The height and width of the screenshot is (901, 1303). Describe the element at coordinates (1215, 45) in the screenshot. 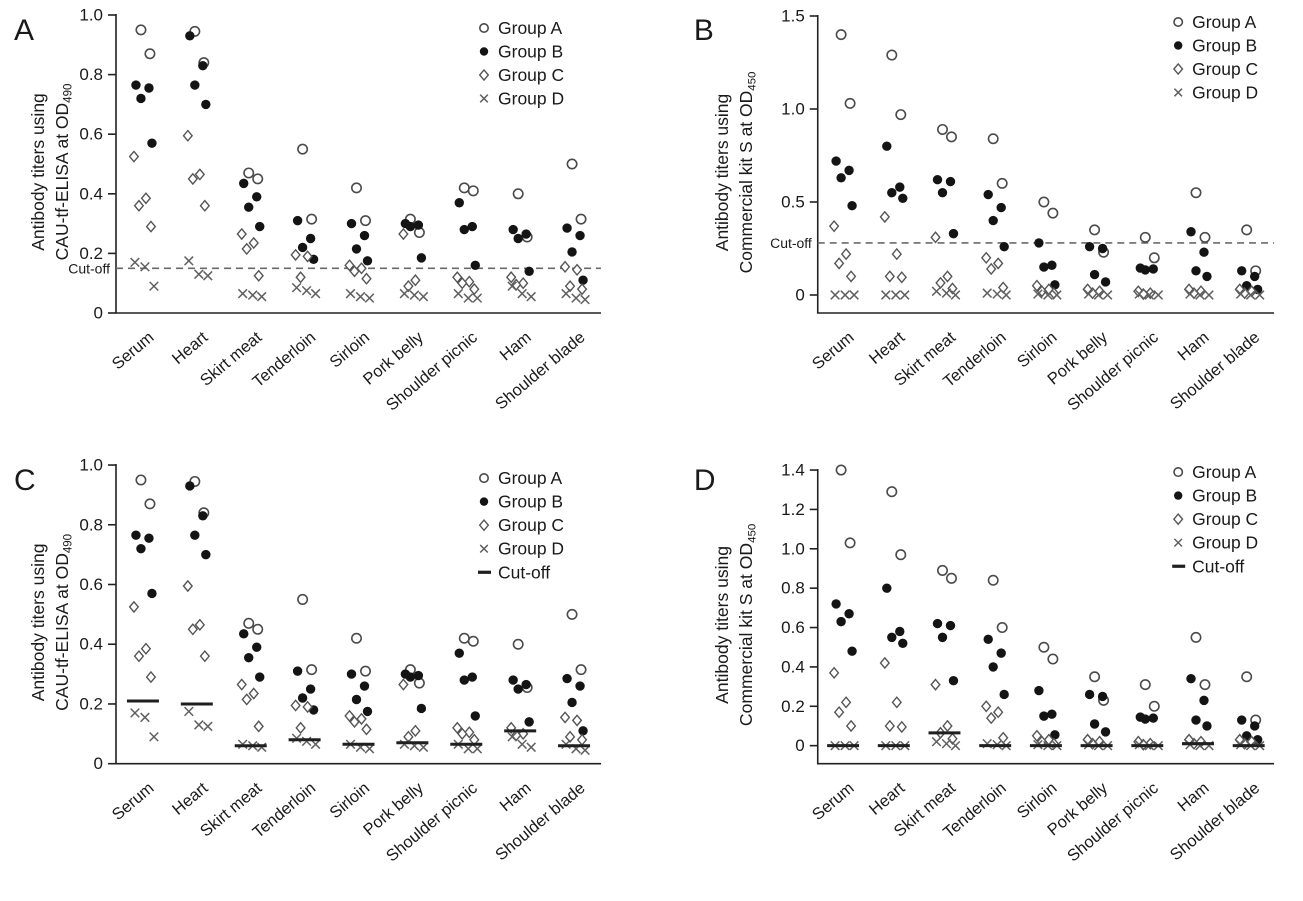

I see `legend-item: Group B` at that location.